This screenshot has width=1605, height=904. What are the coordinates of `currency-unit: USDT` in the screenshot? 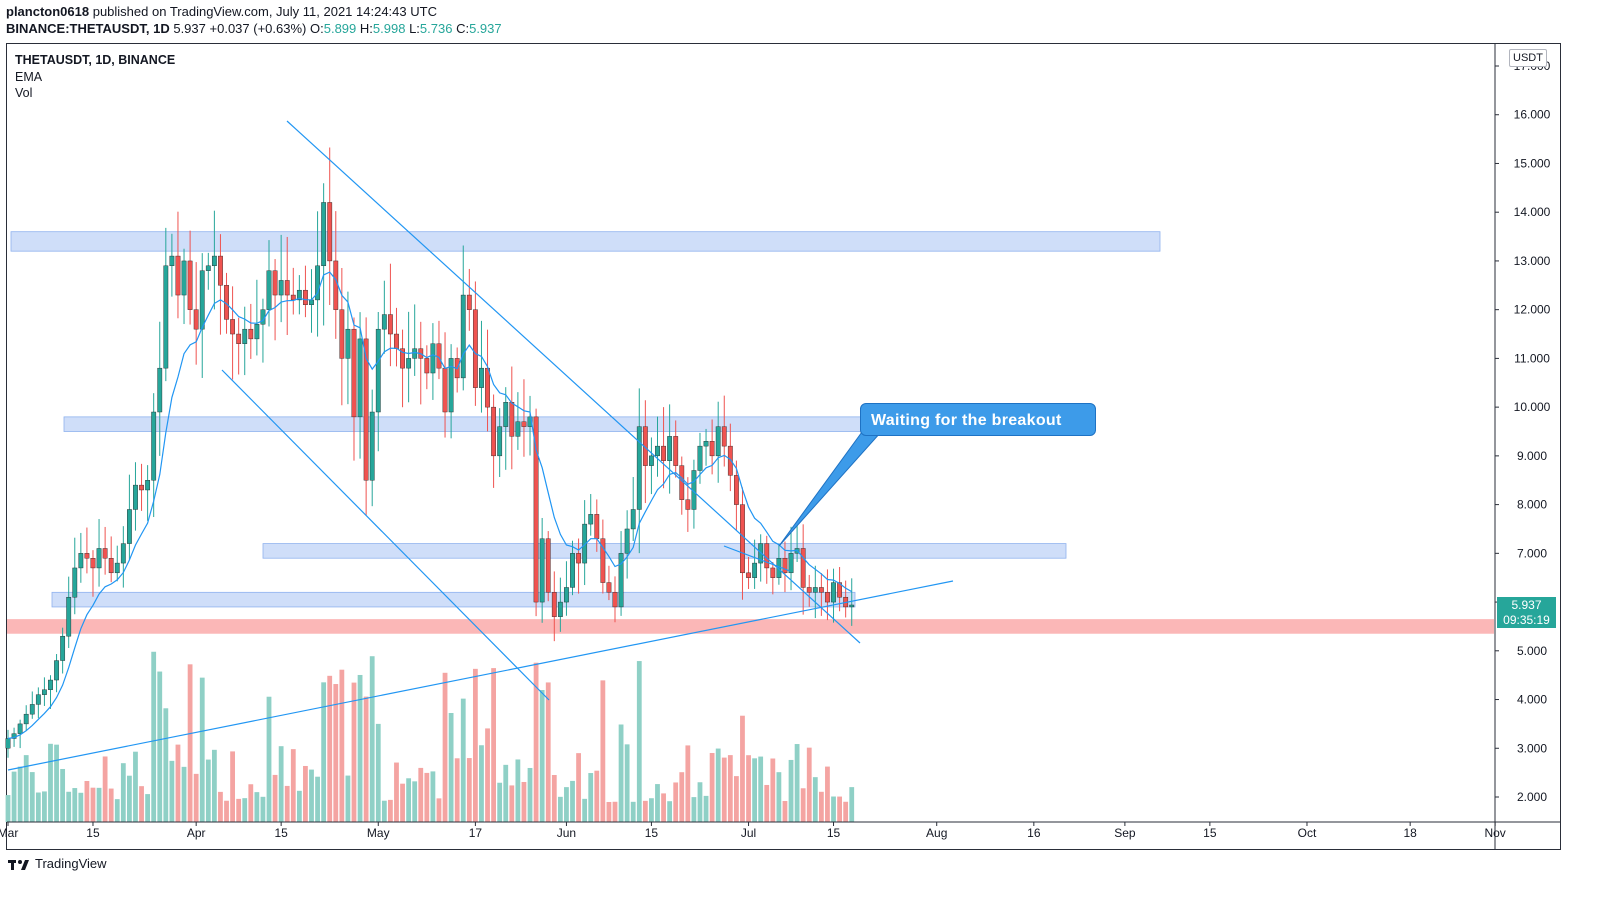 It's located at (1528, 58).